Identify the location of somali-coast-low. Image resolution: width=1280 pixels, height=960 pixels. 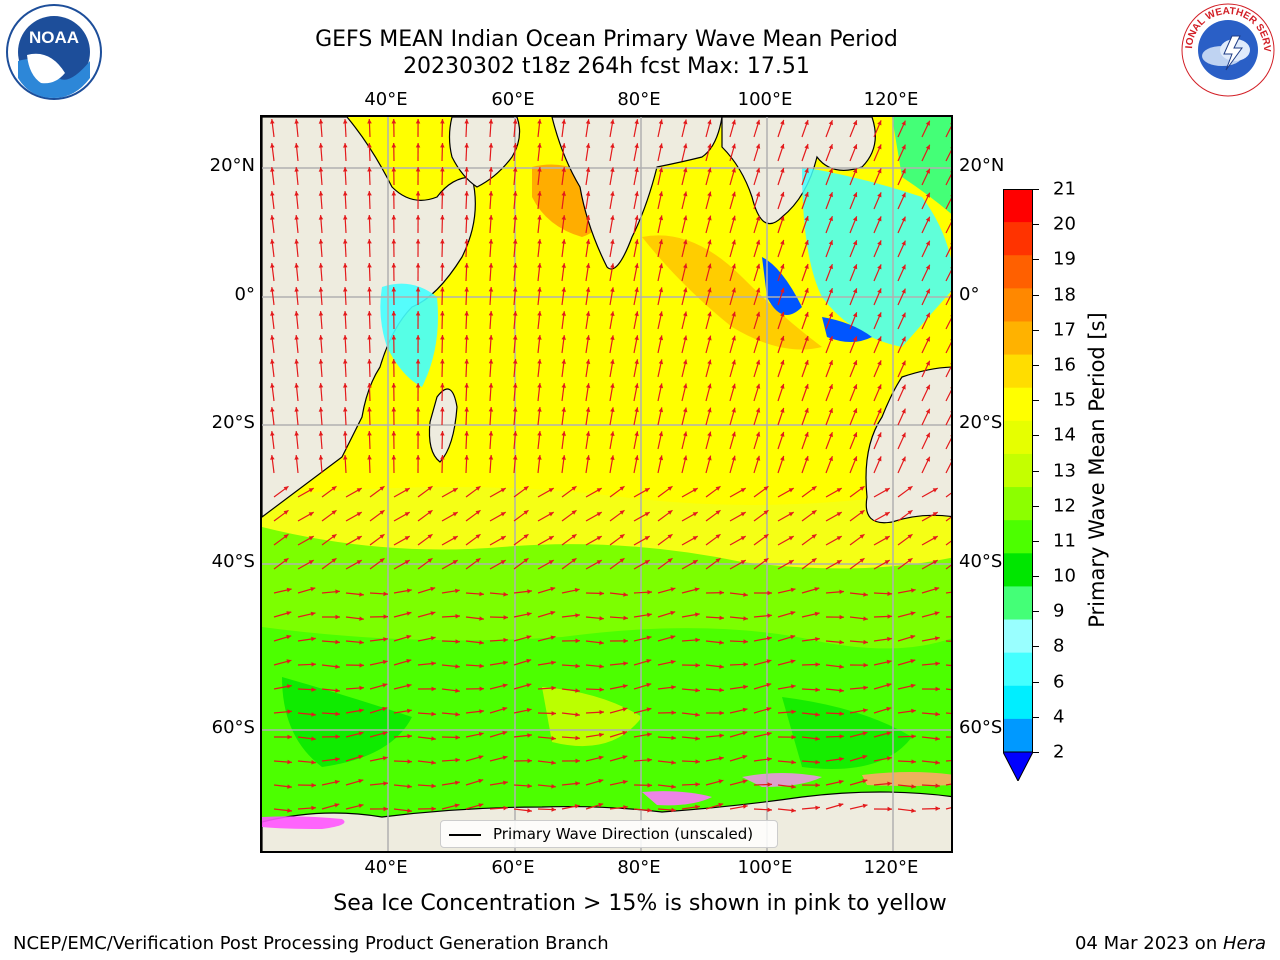
(409, 335).